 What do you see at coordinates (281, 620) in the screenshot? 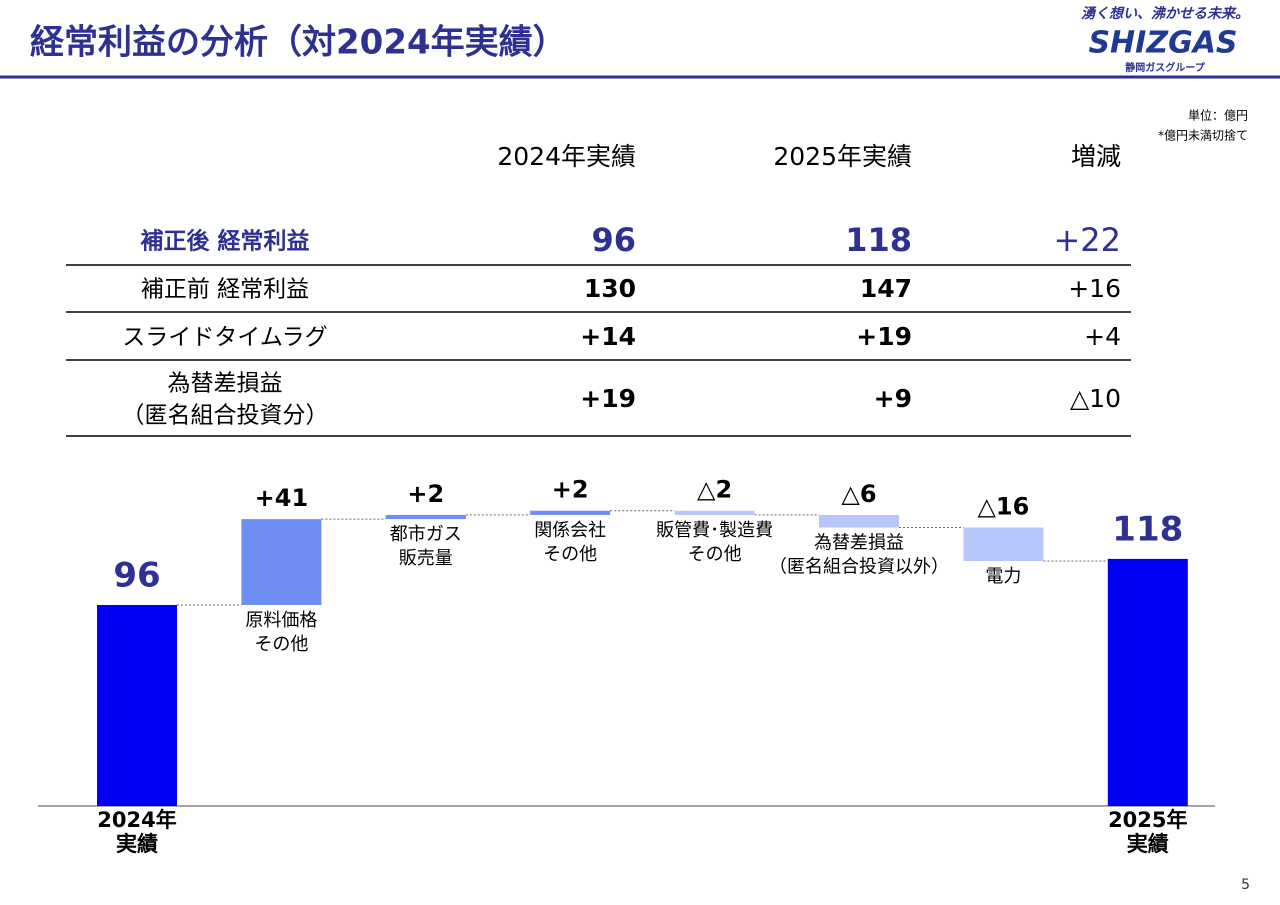
I see `category-label: 原料価格` at bounding box center [281, 620].